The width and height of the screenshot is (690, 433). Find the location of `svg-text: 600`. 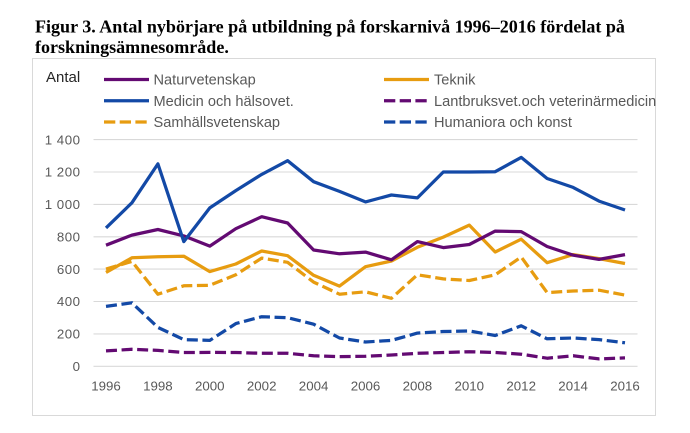

svg-text: 600 is located at coordinates (69, 269).